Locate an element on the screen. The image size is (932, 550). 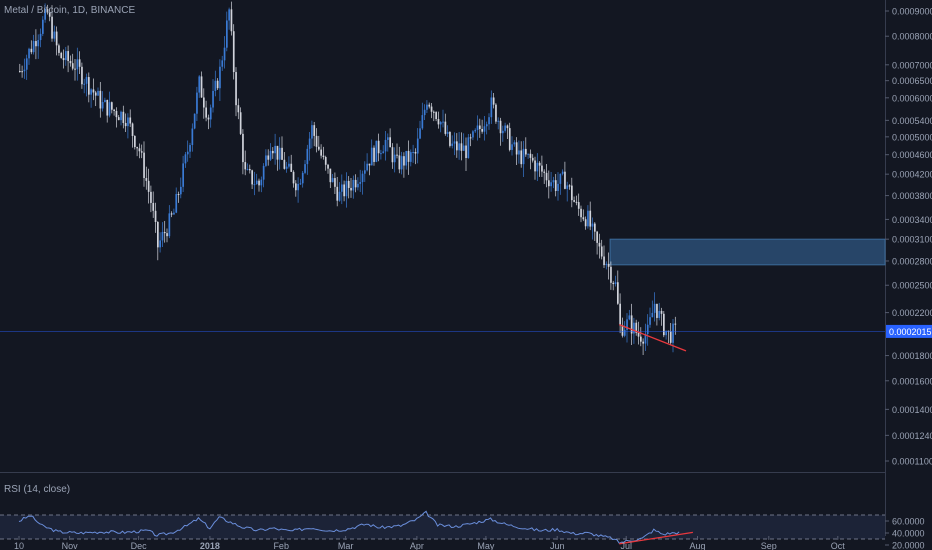
x-axis: 10 Nov Dec 2018 Feb Mar Apr May Jun Jul Aug Sep Oct is located at coordinates (429, 543).